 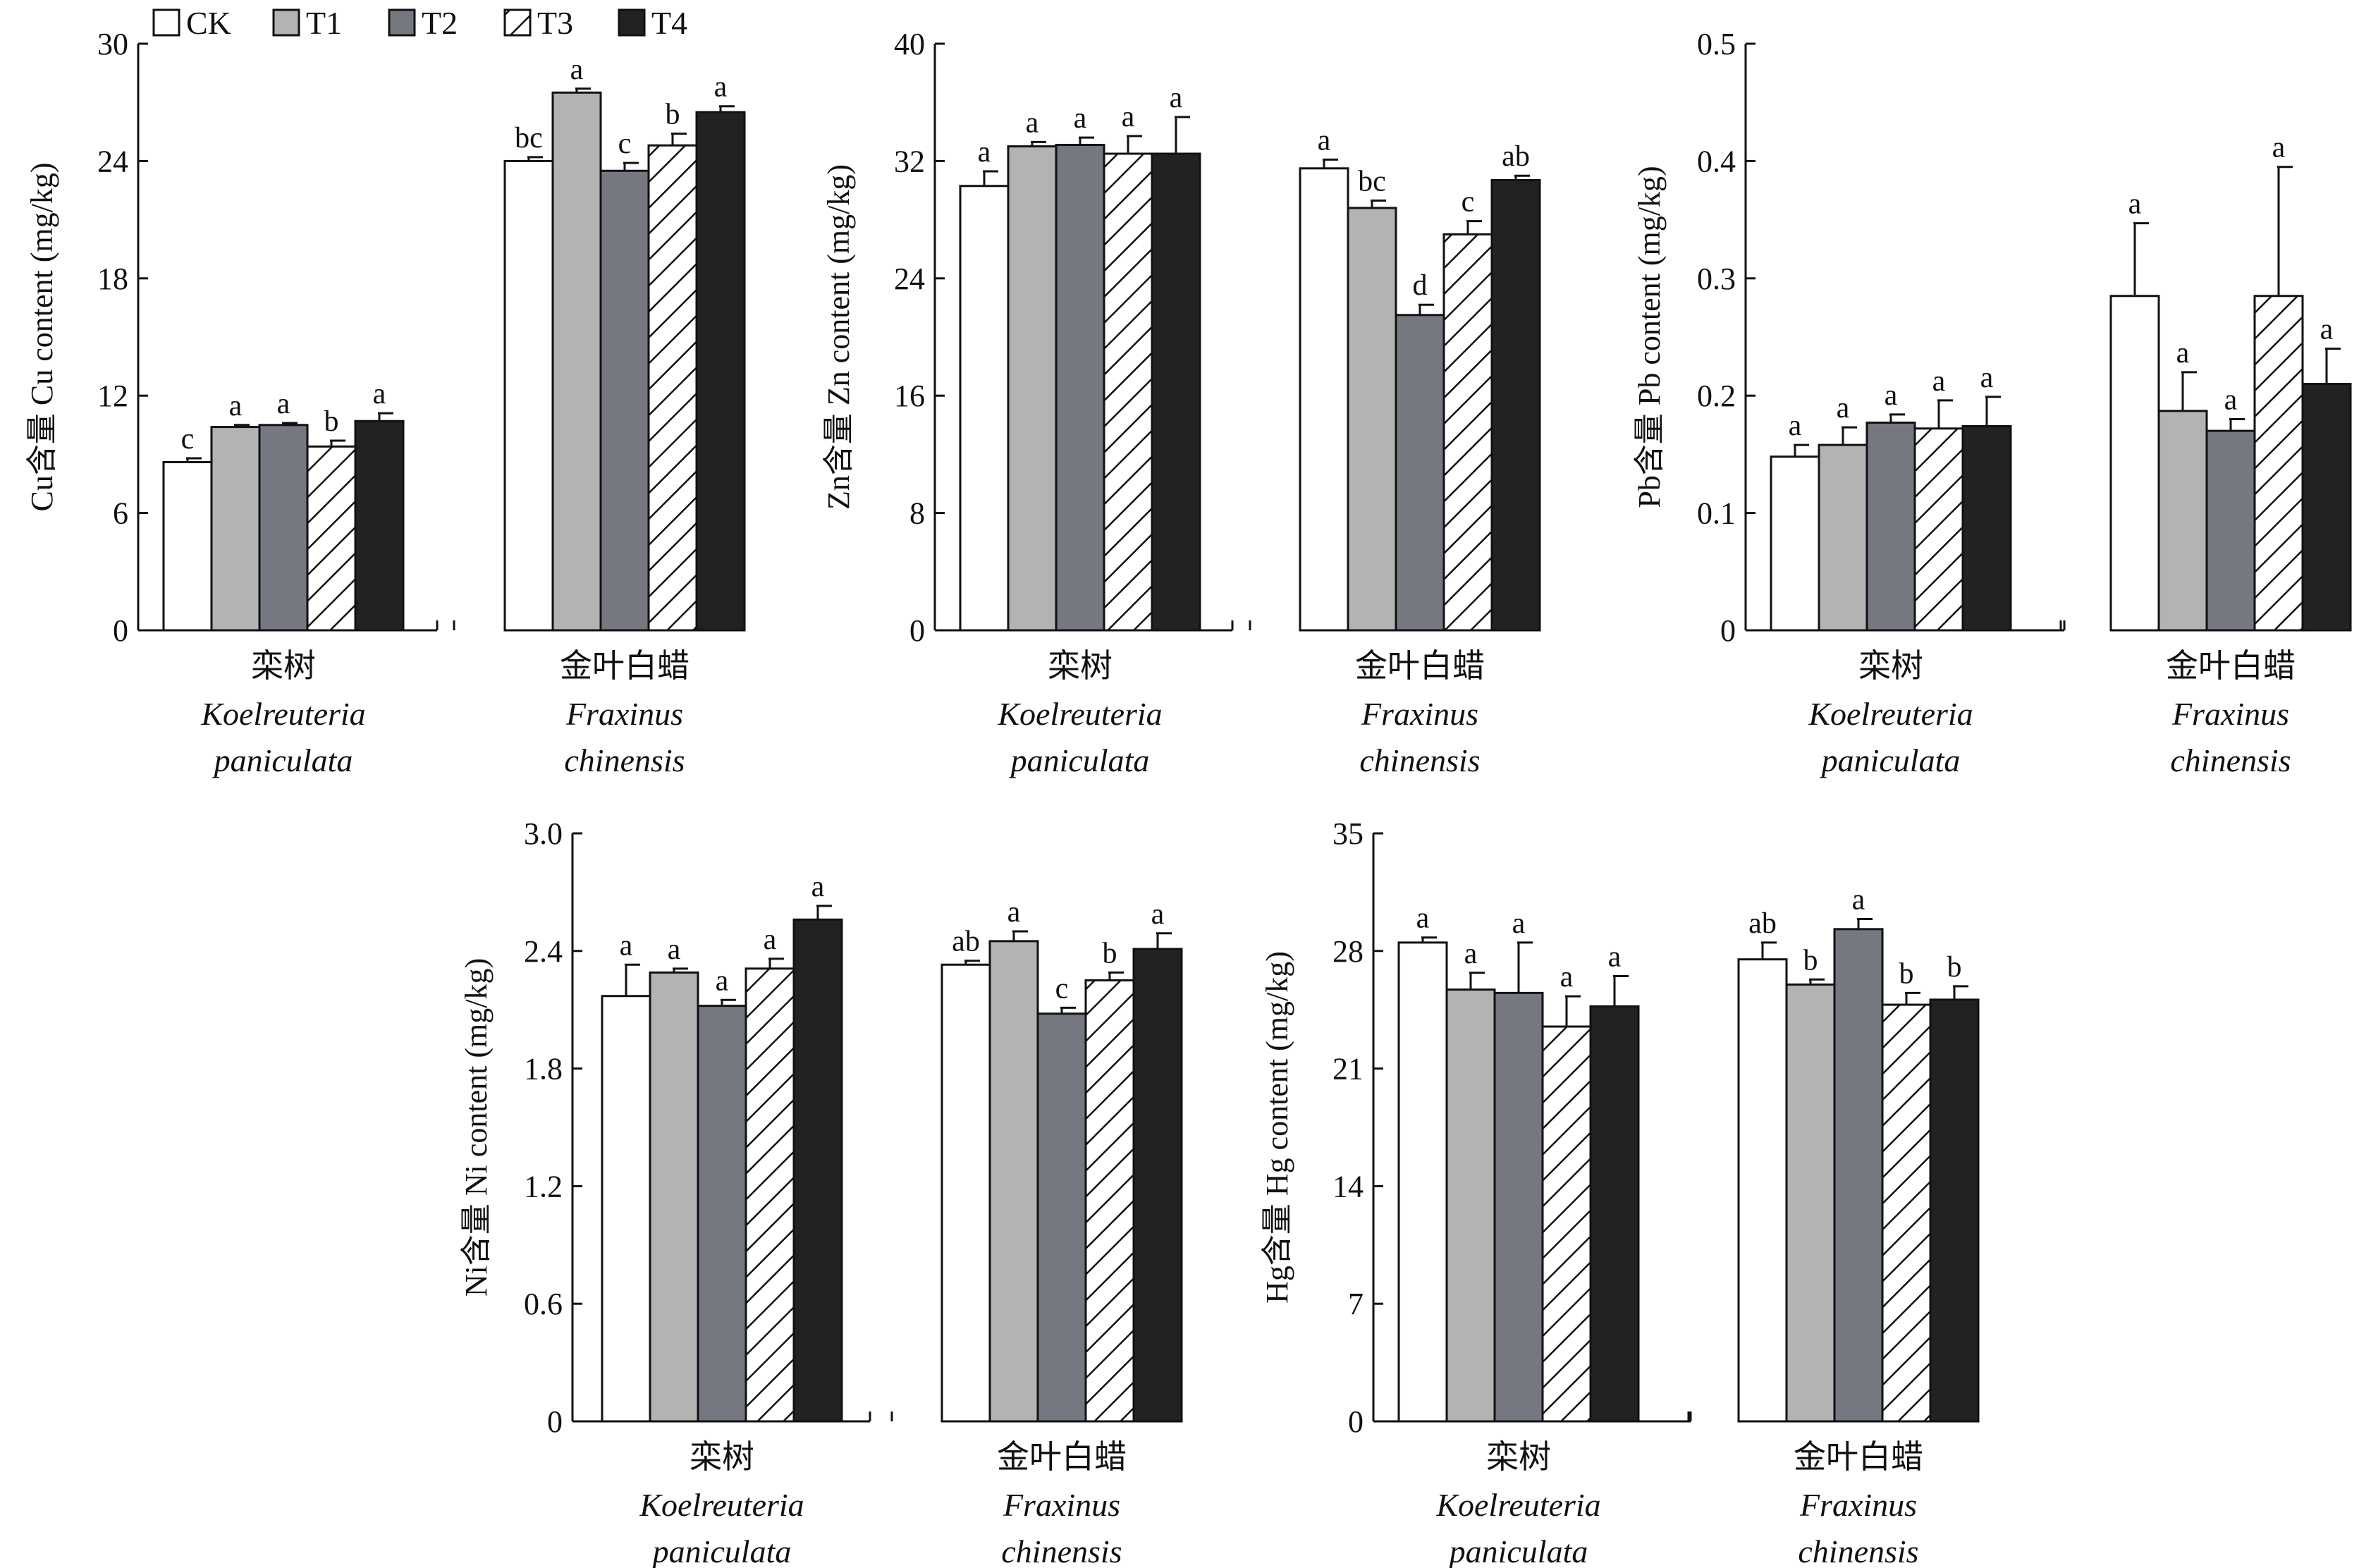 What do you see at coordinates (909, 161) in the screenshot?
I see `y-tick-label: 32` at bounding box center [909, 161].